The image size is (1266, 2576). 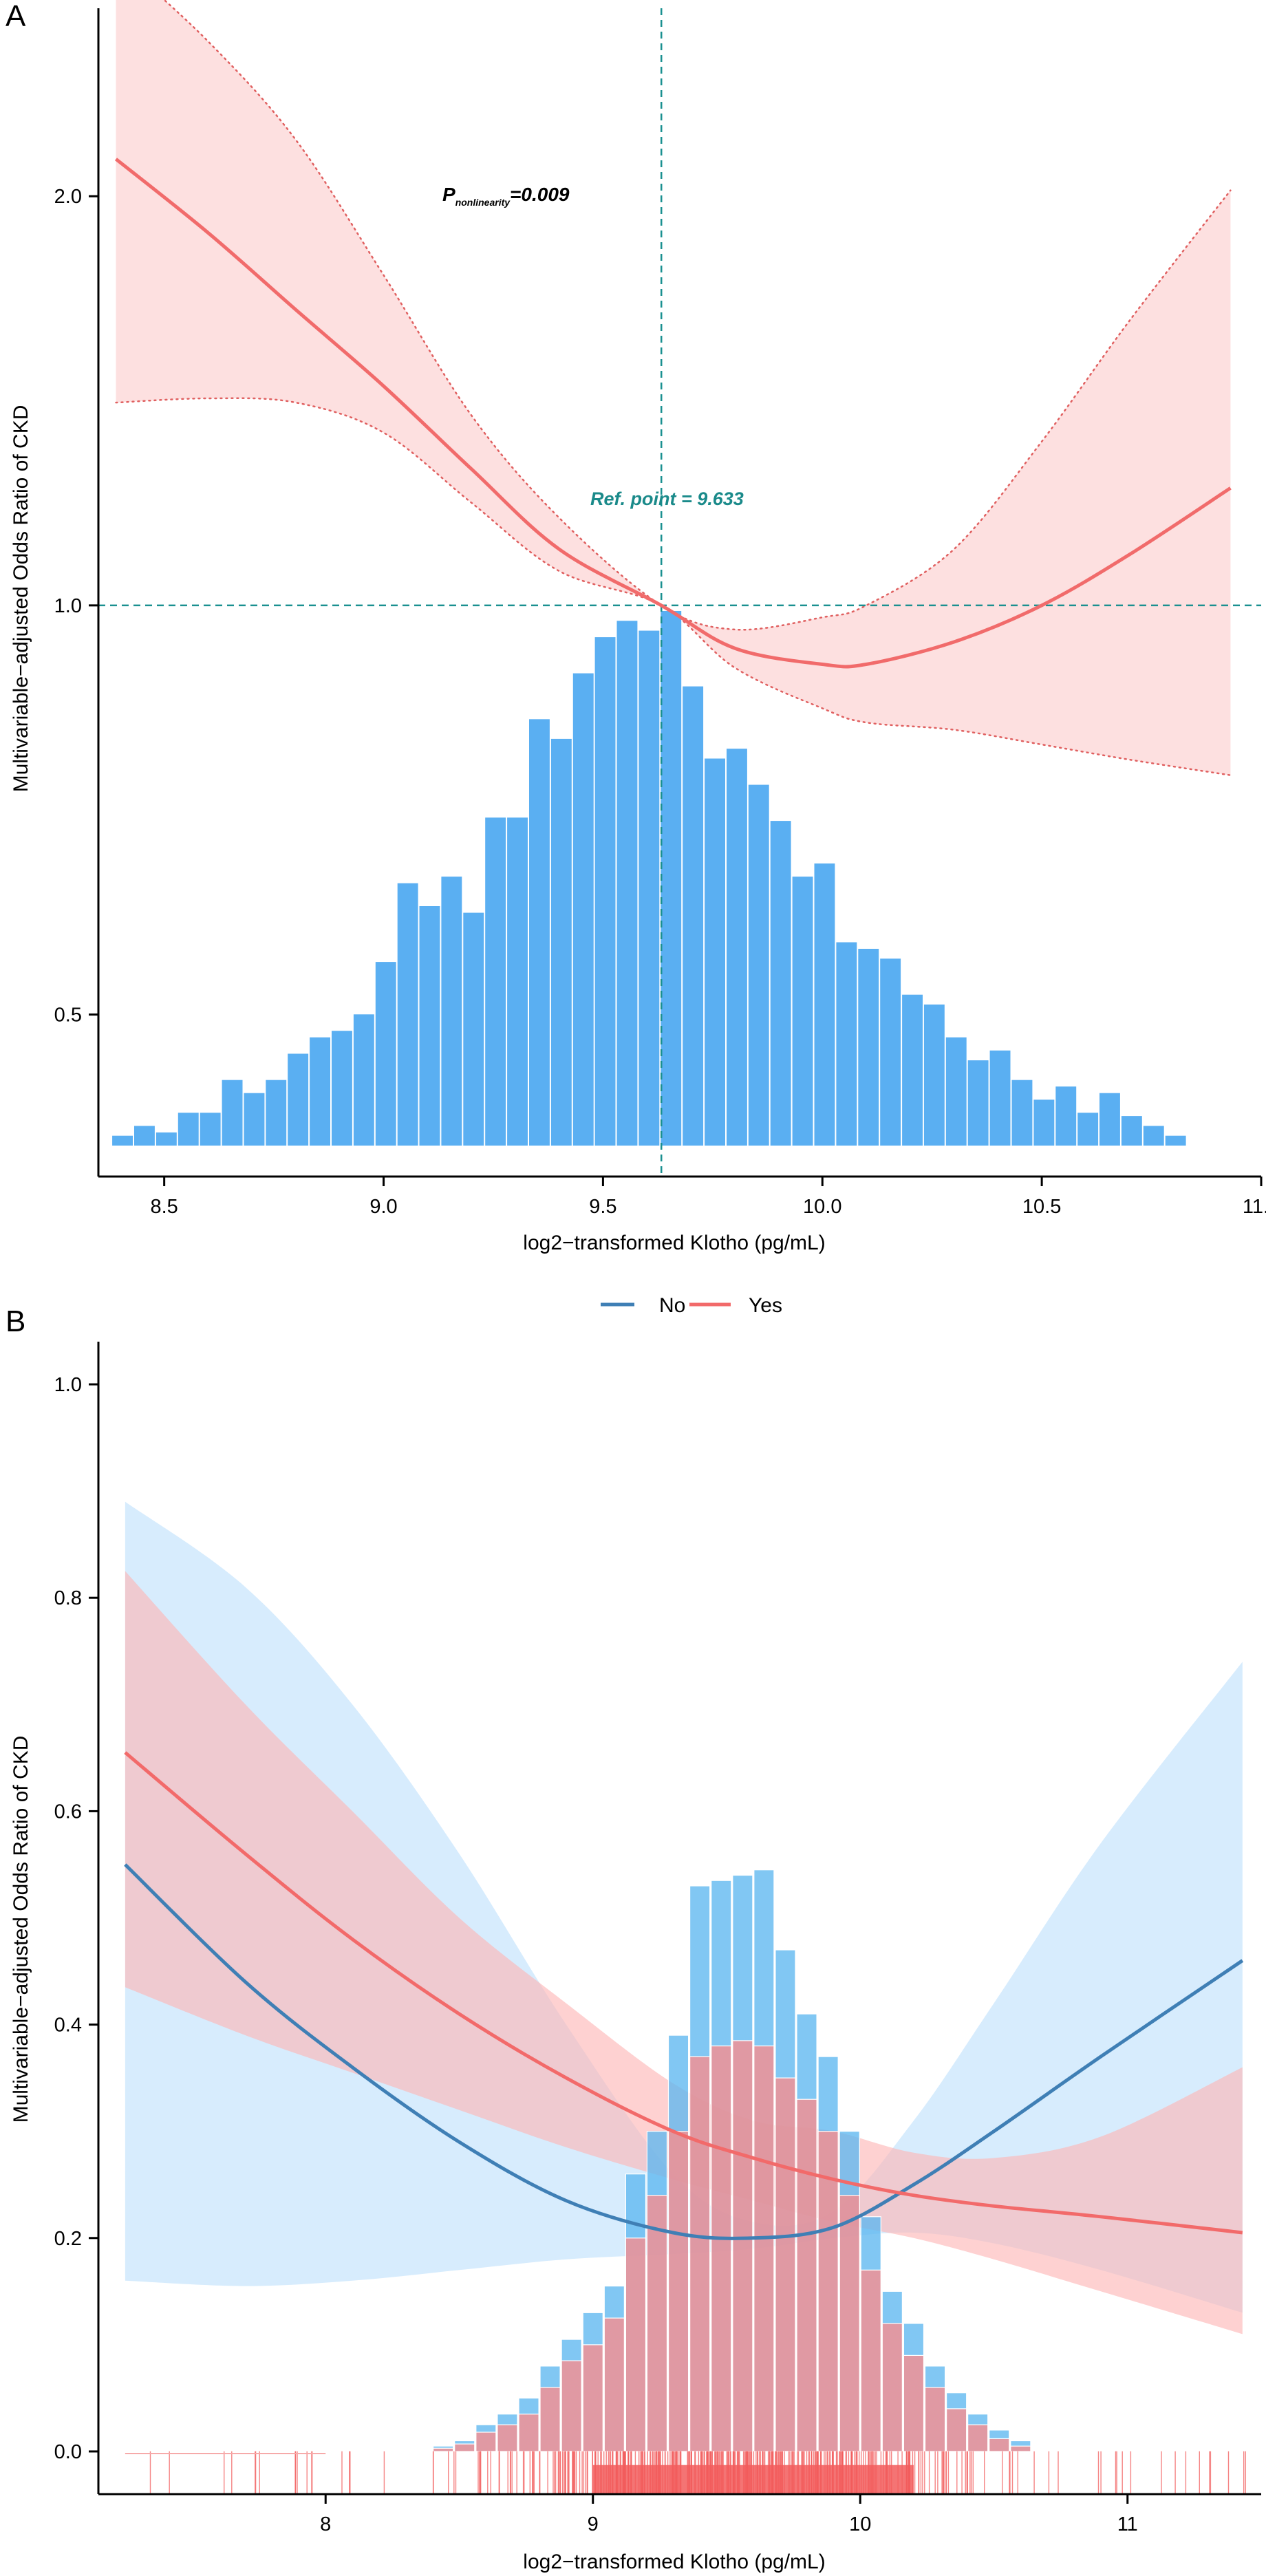 What do you see at coordinates (68, 1385) in the screenshot?
I see `y-tick-label: 1.0` at bounding box center [68, 1385].